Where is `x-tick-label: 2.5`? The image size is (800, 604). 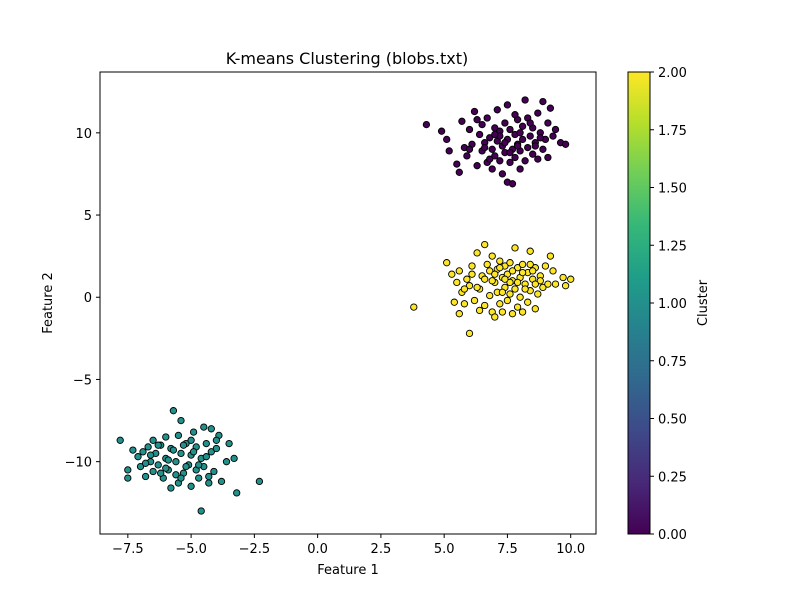
x-tick-label: 2.5 is located at coordinates (381, 549).